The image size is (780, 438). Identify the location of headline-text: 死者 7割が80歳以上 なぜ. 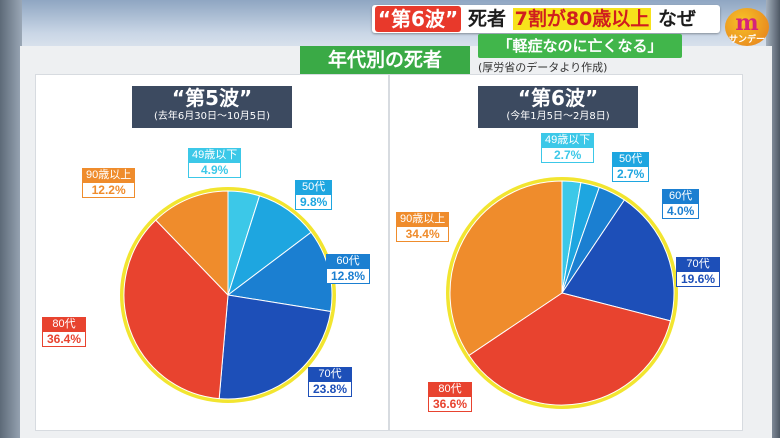
(582, 19).